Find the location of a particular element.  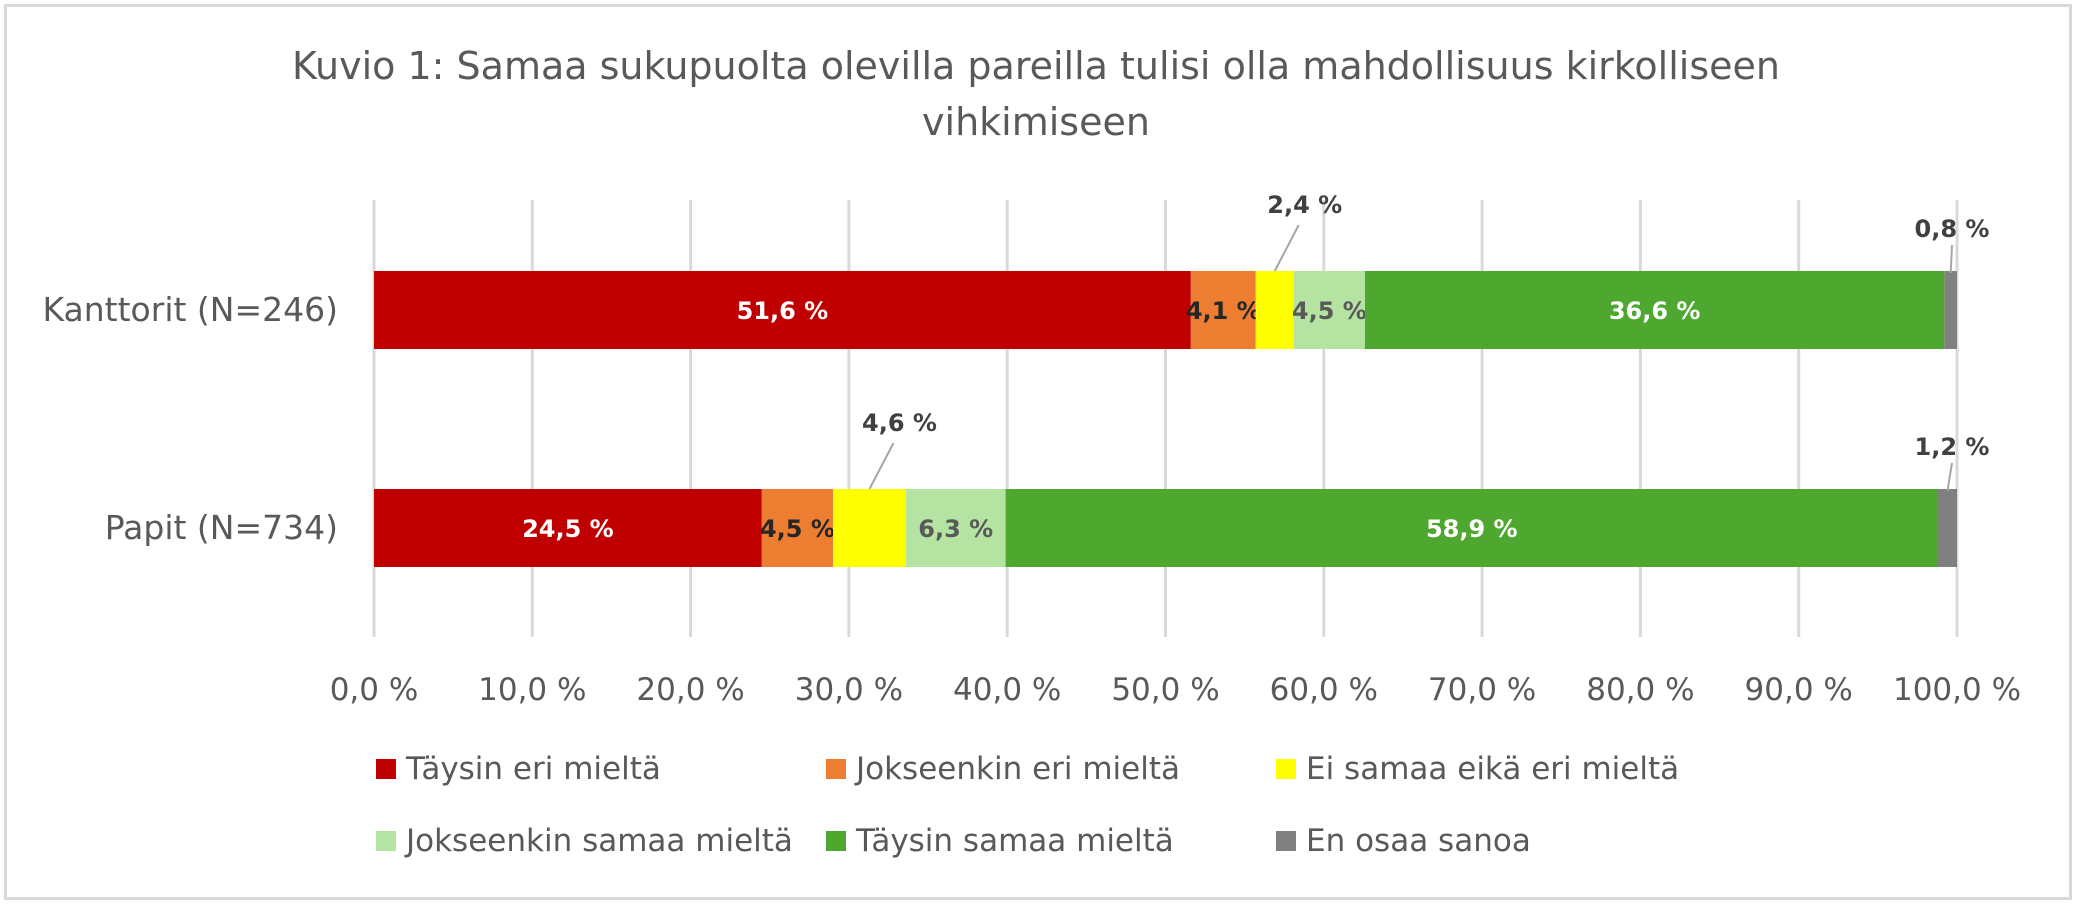

data-label: 2,4 % is located at coordinates (1304, 205).